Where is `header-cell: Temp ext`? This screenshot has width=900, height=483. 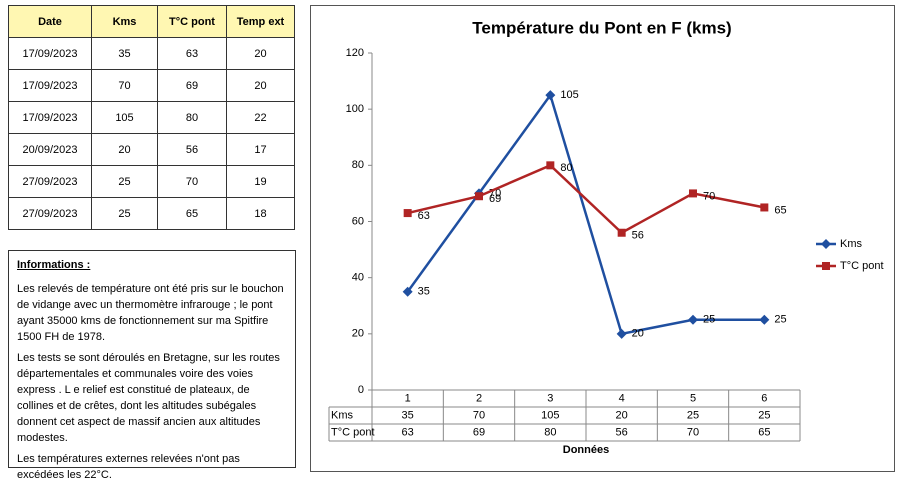 header-cell: Temp ext is located at coordinates (260, 21).